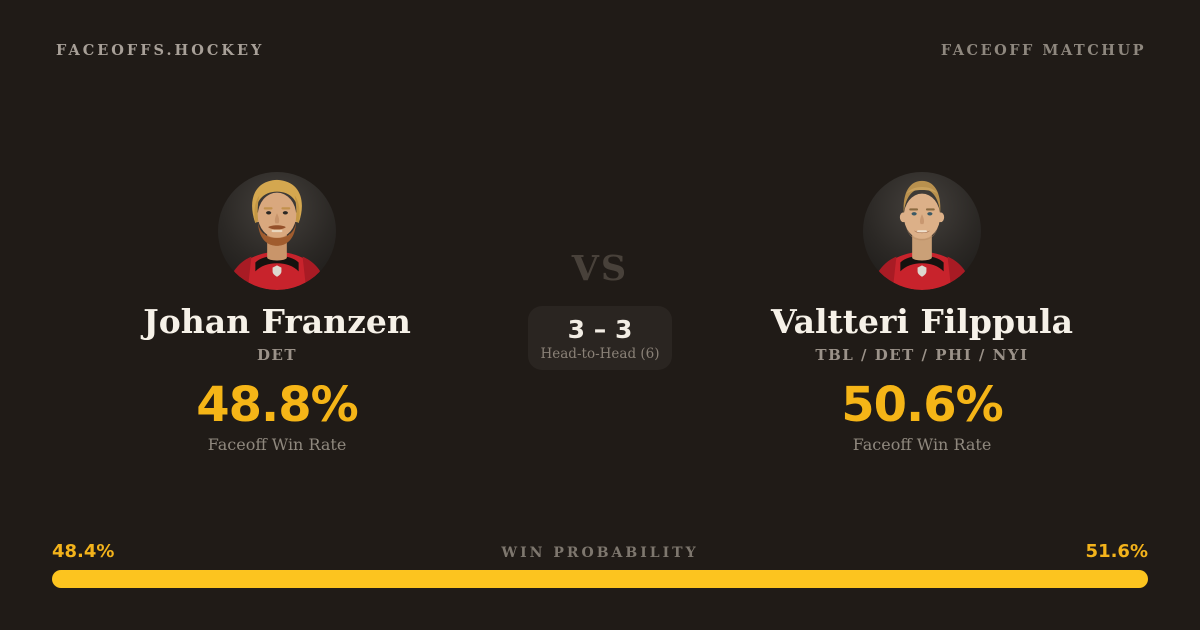 Image resolution: width=1200 pixels, height=630 pixels. I want to click on vs-label: VS, so click(600, 268).